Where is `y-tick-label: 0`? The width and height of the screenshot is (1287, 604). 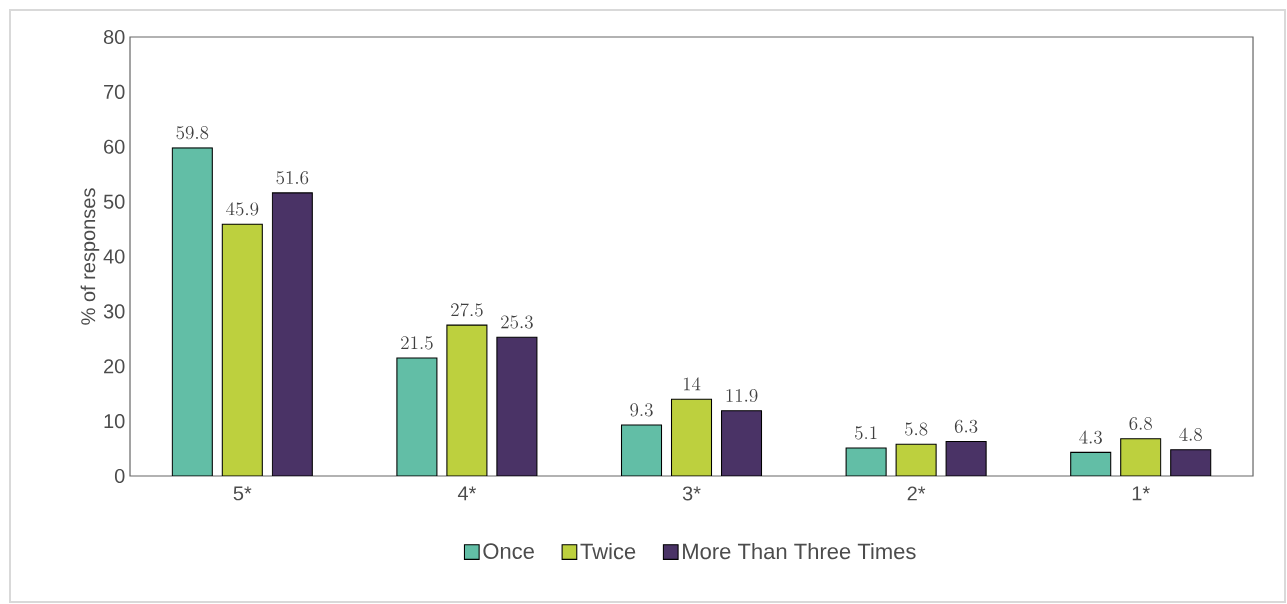 y-tick-label: 0 is located at coordinates (119, 476).